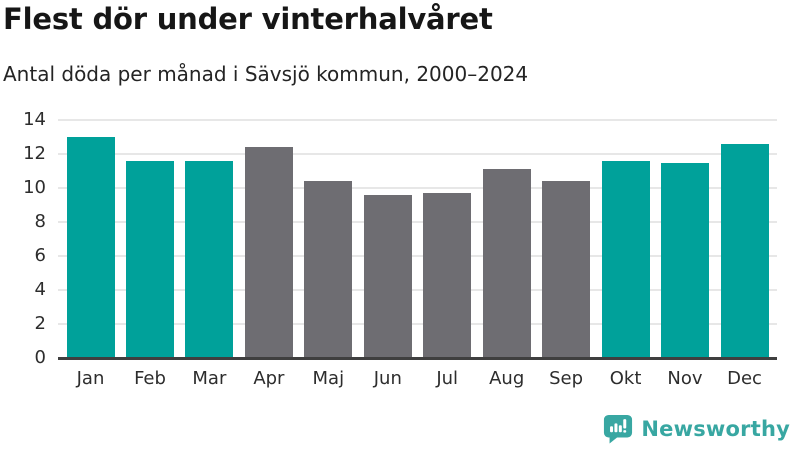 The height and width of the screenshot is (450, 800). What do you see at coordinates (268, 252) in the screenshot?
I see `bar-apr` at bounding box center [268, 252].